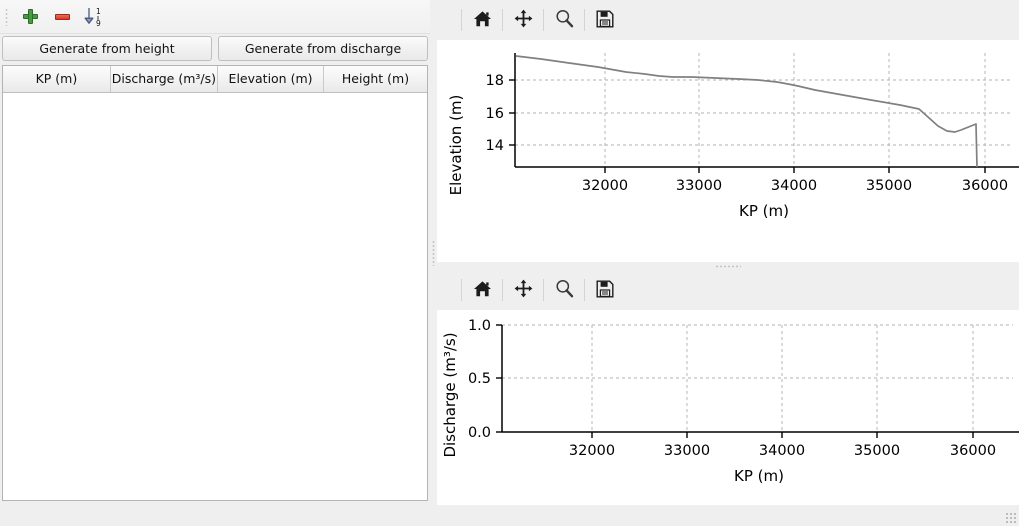  Describe the element at coordinates (764, 112) in the screenshot. I see `elevation-gridlines-y` at that location.